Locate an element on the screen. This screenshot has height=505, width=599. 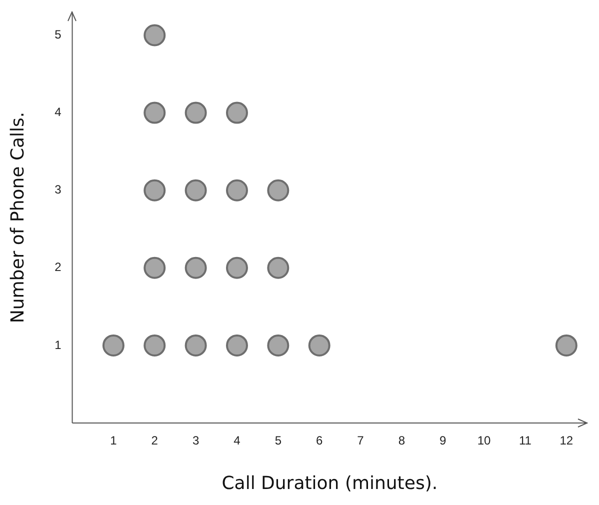
x-tick-label: 3 is located at coordinates (196, 441).